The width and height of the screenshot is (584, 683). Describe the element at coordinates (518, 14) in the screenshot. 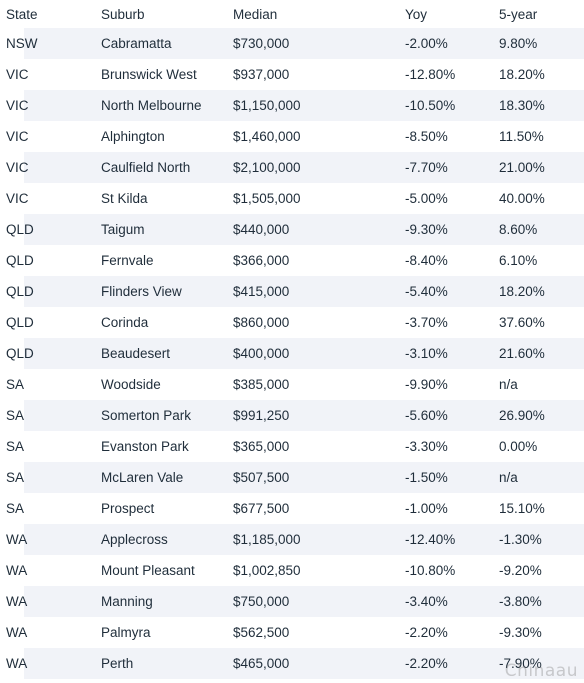

I see `header-5-year: 5-year` at that location.